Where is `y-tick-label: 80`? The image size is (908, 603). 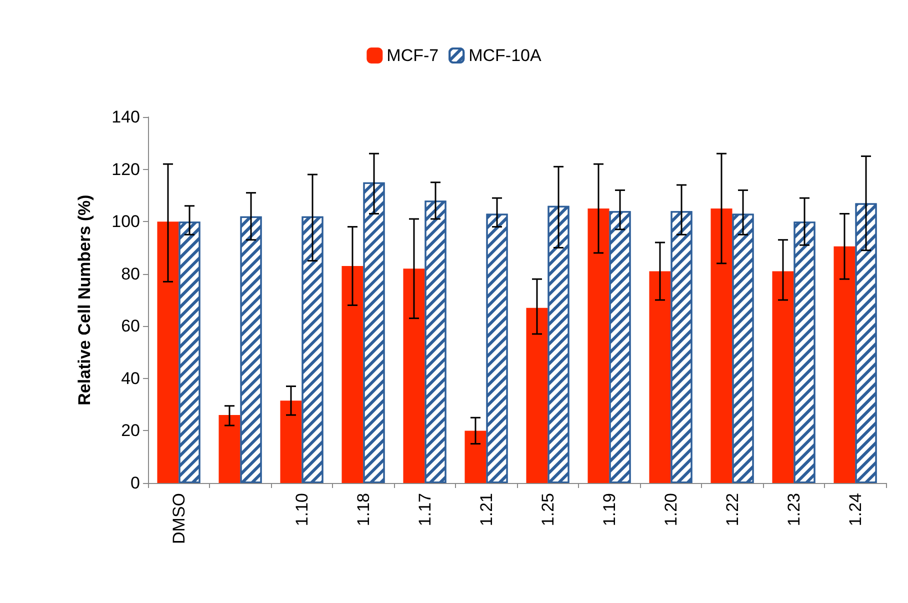 y-tick-label: 80 is located at coordinates (130, 274).